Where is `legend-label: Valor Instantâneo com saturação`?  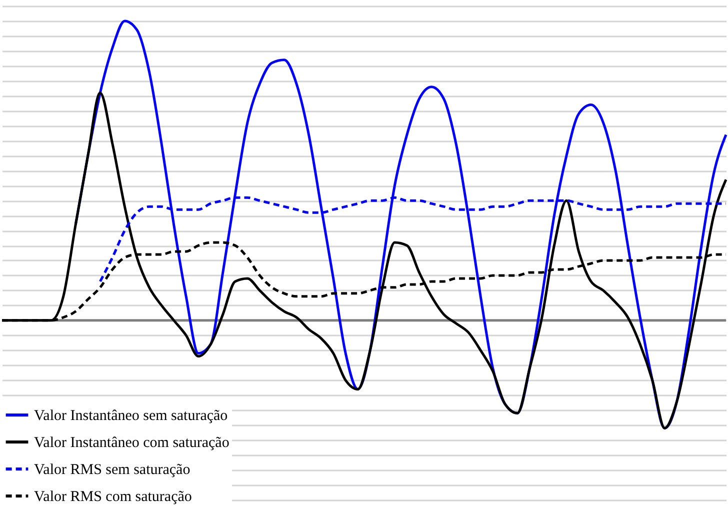 legend-label: Valor Instantâneo com saturação is located at coordinates (132, 443).